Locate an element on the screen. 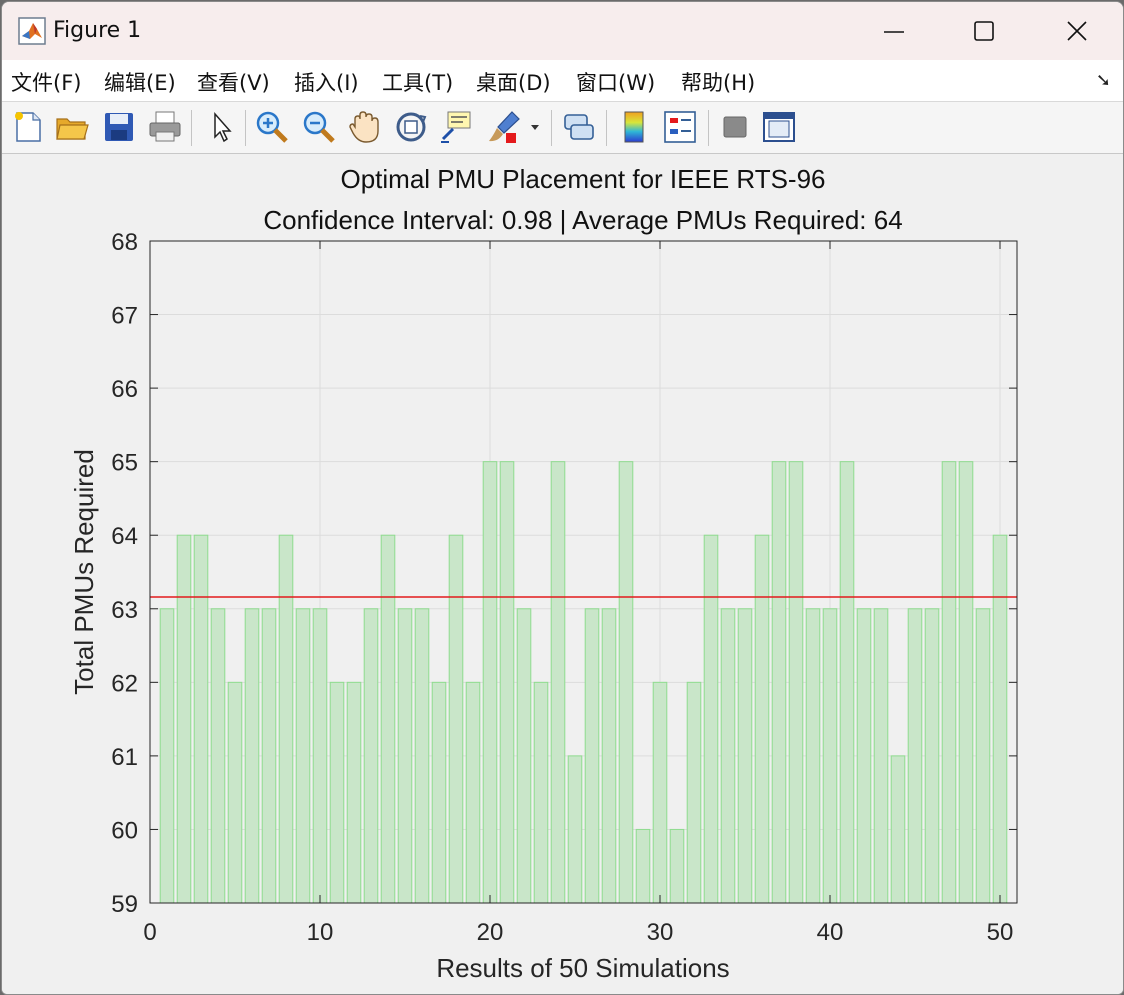 The width and height of the screenshot is (1124, 995). rotate-3d-icon is located at coordinates (411, 127).